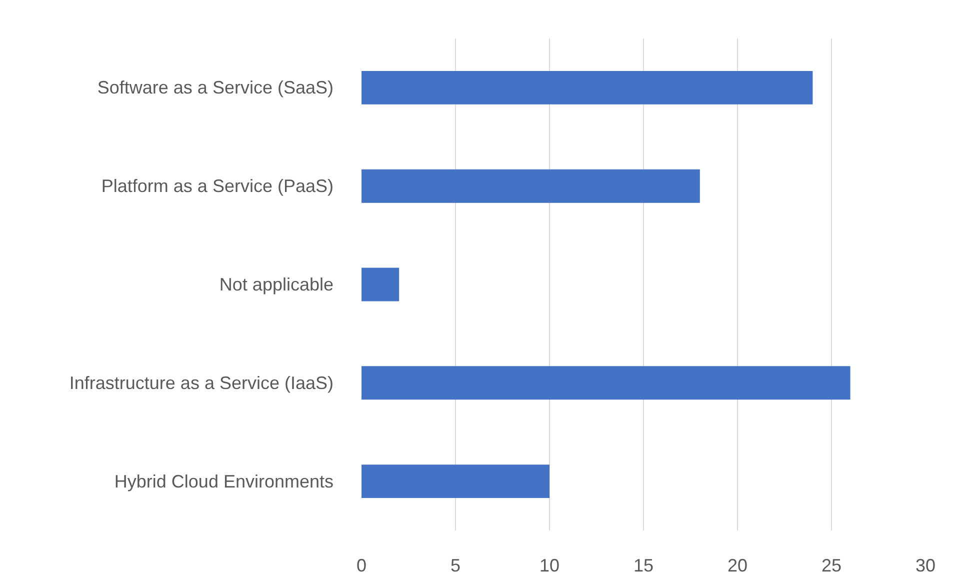 Image resolution: width=957 pixels, height=578 pixels. Describe the element at coordinates (201, 382) in the screenshot. I see `y-tick-label: Infrastructure as a Service (IaaS)` at that location.